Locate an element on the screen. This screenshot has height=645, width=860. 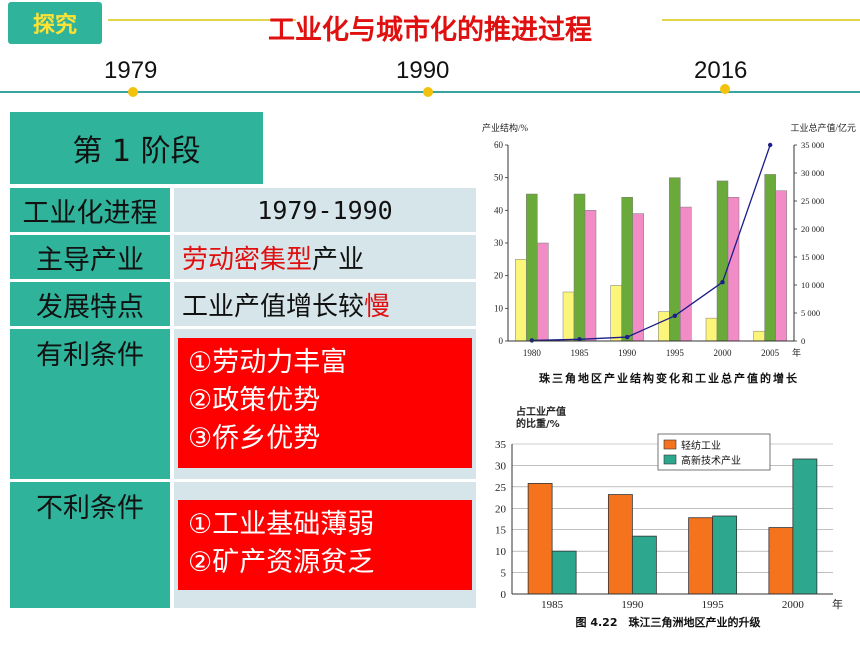
characteristics-highlight: 慢 is located at coordinates (377, 306).